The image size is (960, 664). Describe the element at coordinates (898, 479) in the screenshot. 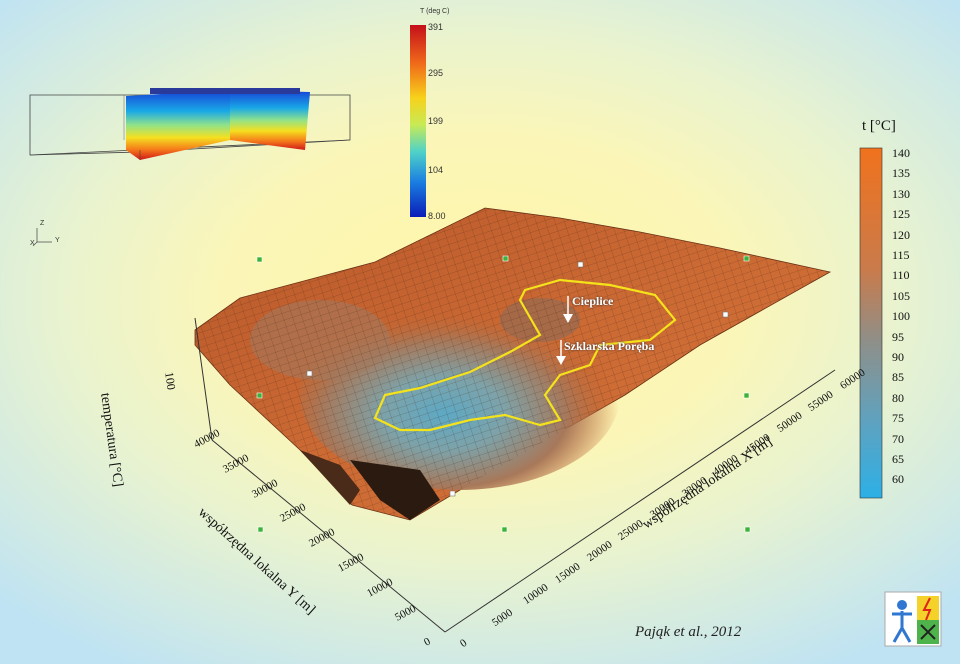

I see `main-legend-tick: 60` at that location.